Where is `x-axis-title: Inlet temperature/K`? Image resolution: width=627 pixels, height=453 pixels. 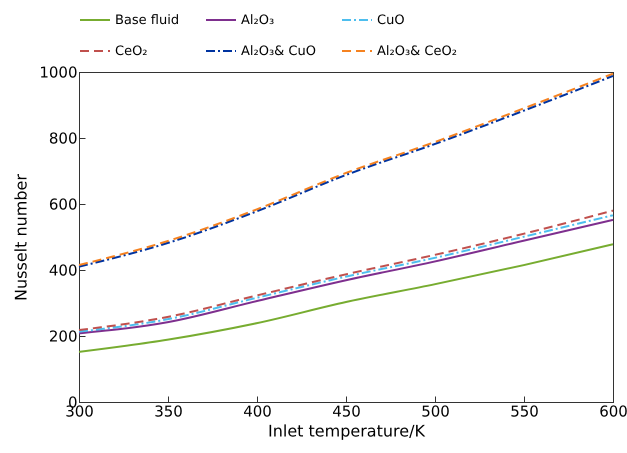 x-axis-title: Inlet temperature/K is located at coordinates (347, 431).